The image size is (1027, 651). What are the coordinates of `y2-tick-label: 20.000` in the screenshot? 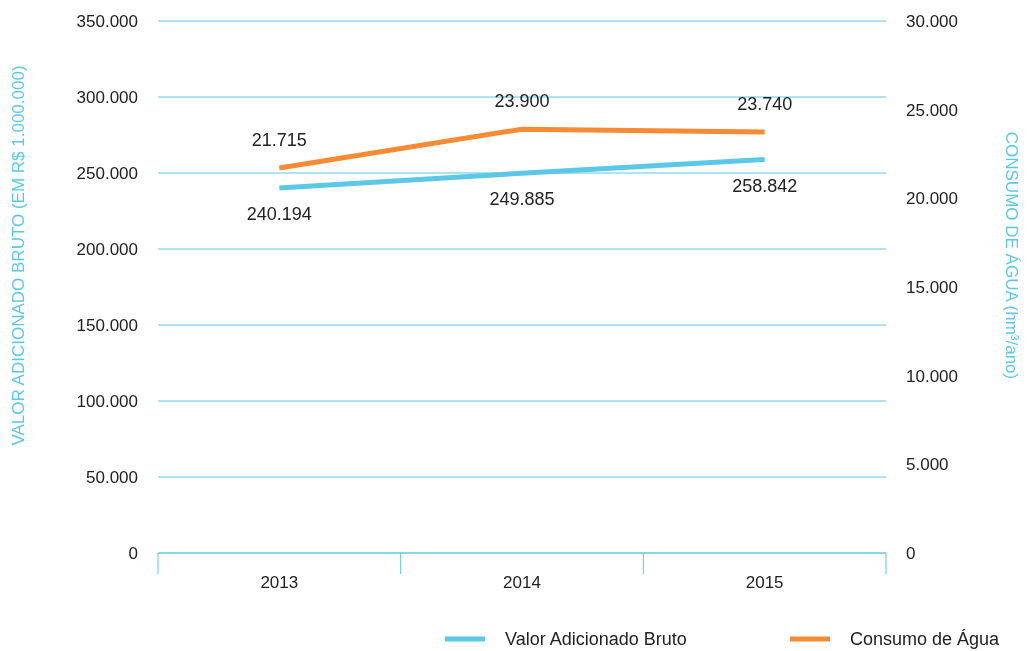 It's located at (932, 199).